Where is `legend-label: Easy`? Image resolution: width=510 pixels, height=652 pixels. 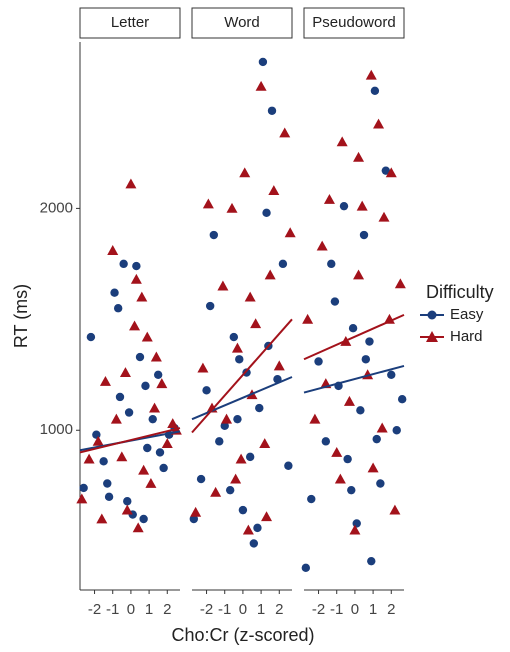 legend-label: Easy is located at coordinates (467, 314).